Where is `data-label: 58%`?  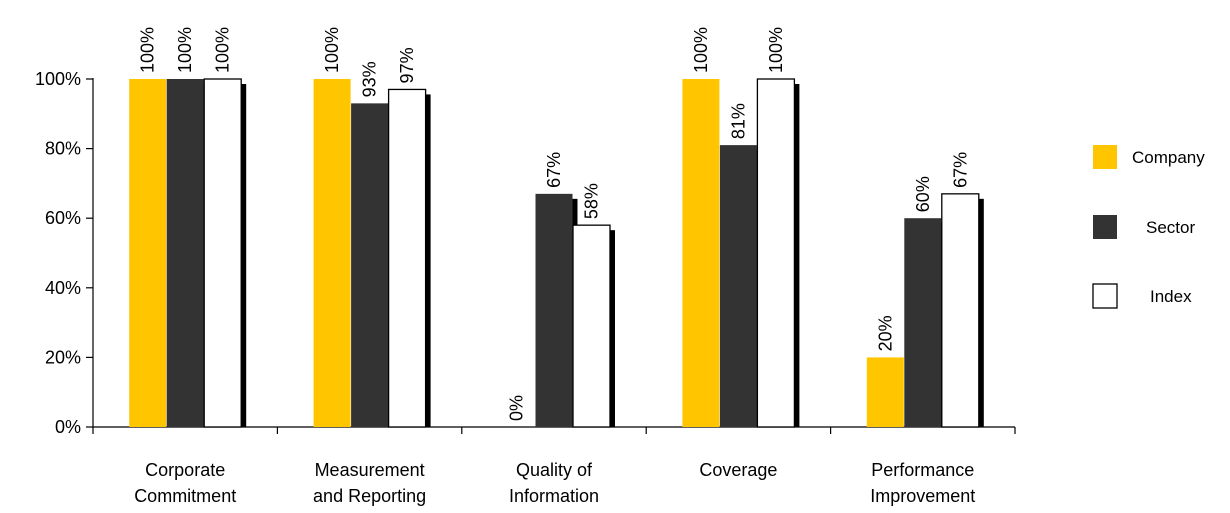
data-label: 58% is located at coordinates (592, 201).